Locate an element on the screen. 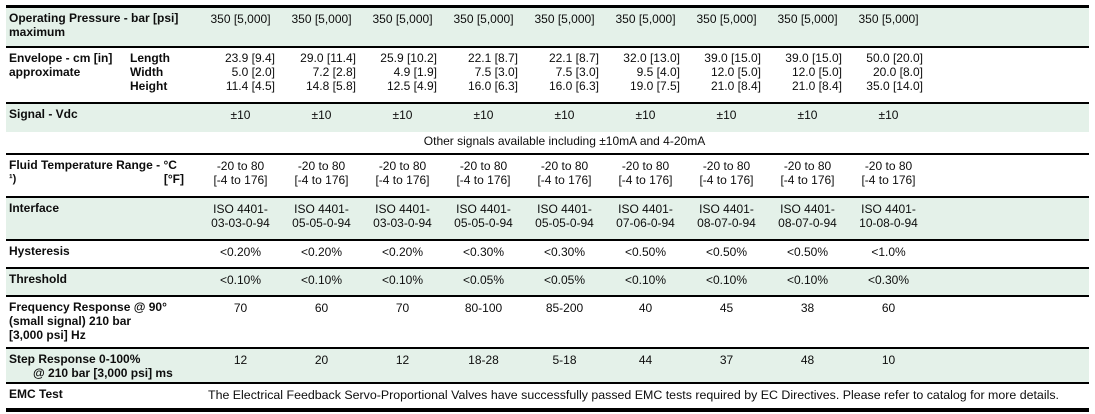  value-cell: ISO 4401- 10-08-0-94 is located at coordinates (888, 216).